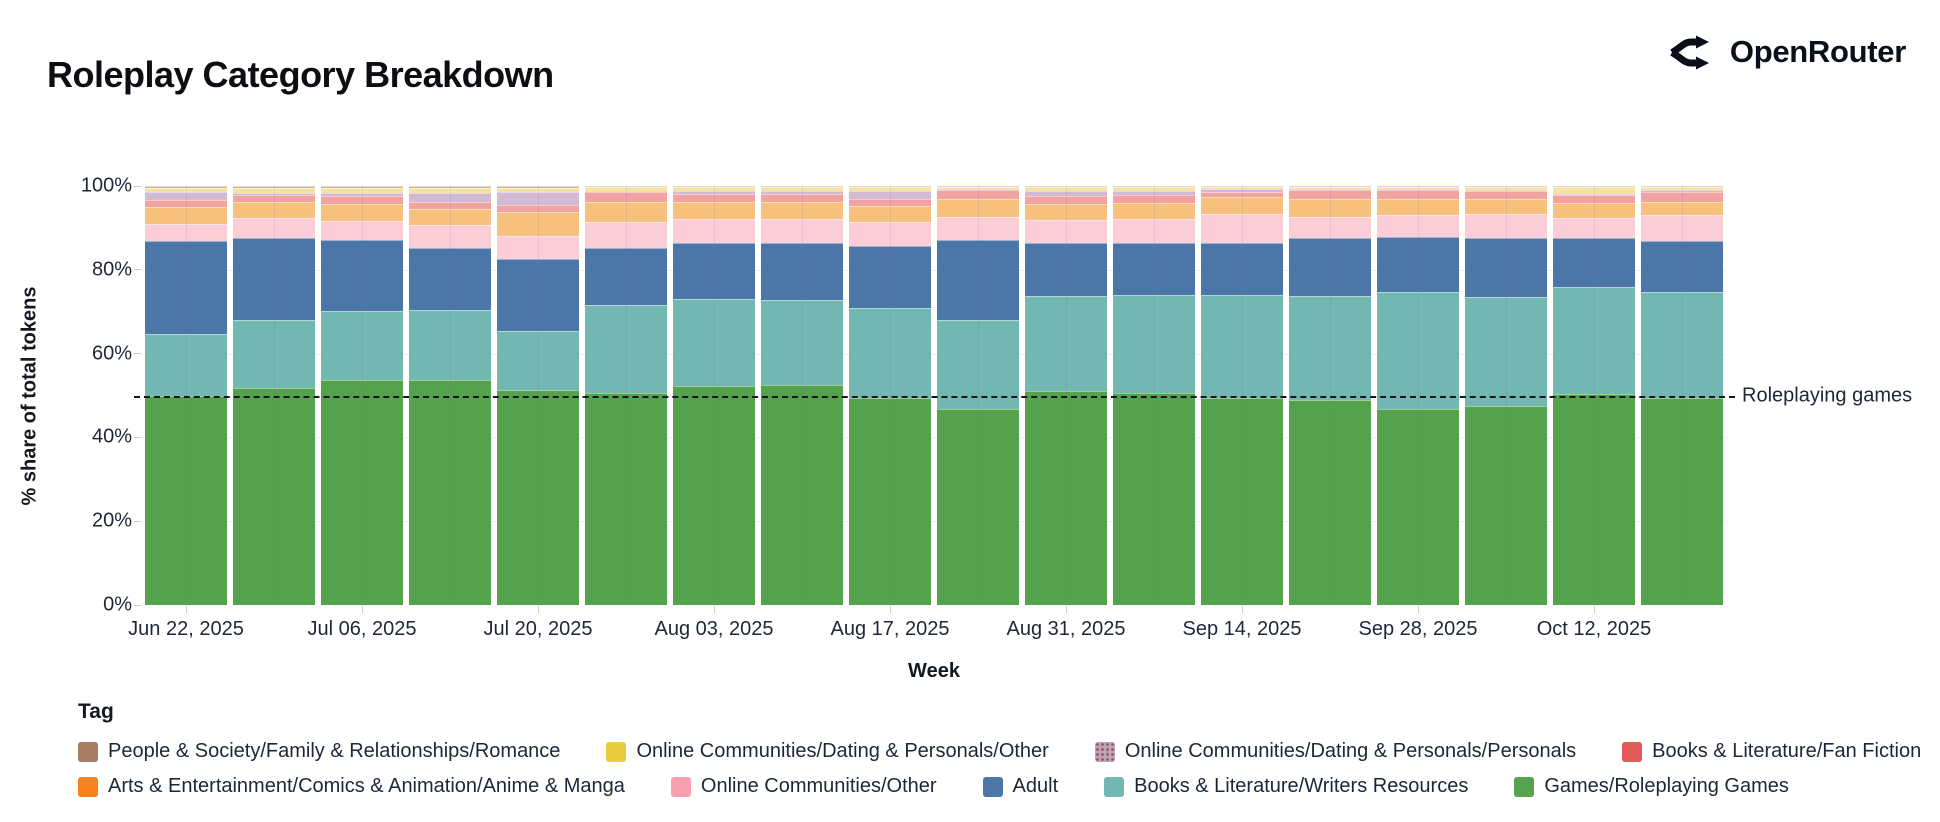 Image resolution: width=1940 pixels, height=822 pixels. Describe the element at coordinates (1593, 395) in the screenshot. I see `bar-oct-12-2025` at that location.